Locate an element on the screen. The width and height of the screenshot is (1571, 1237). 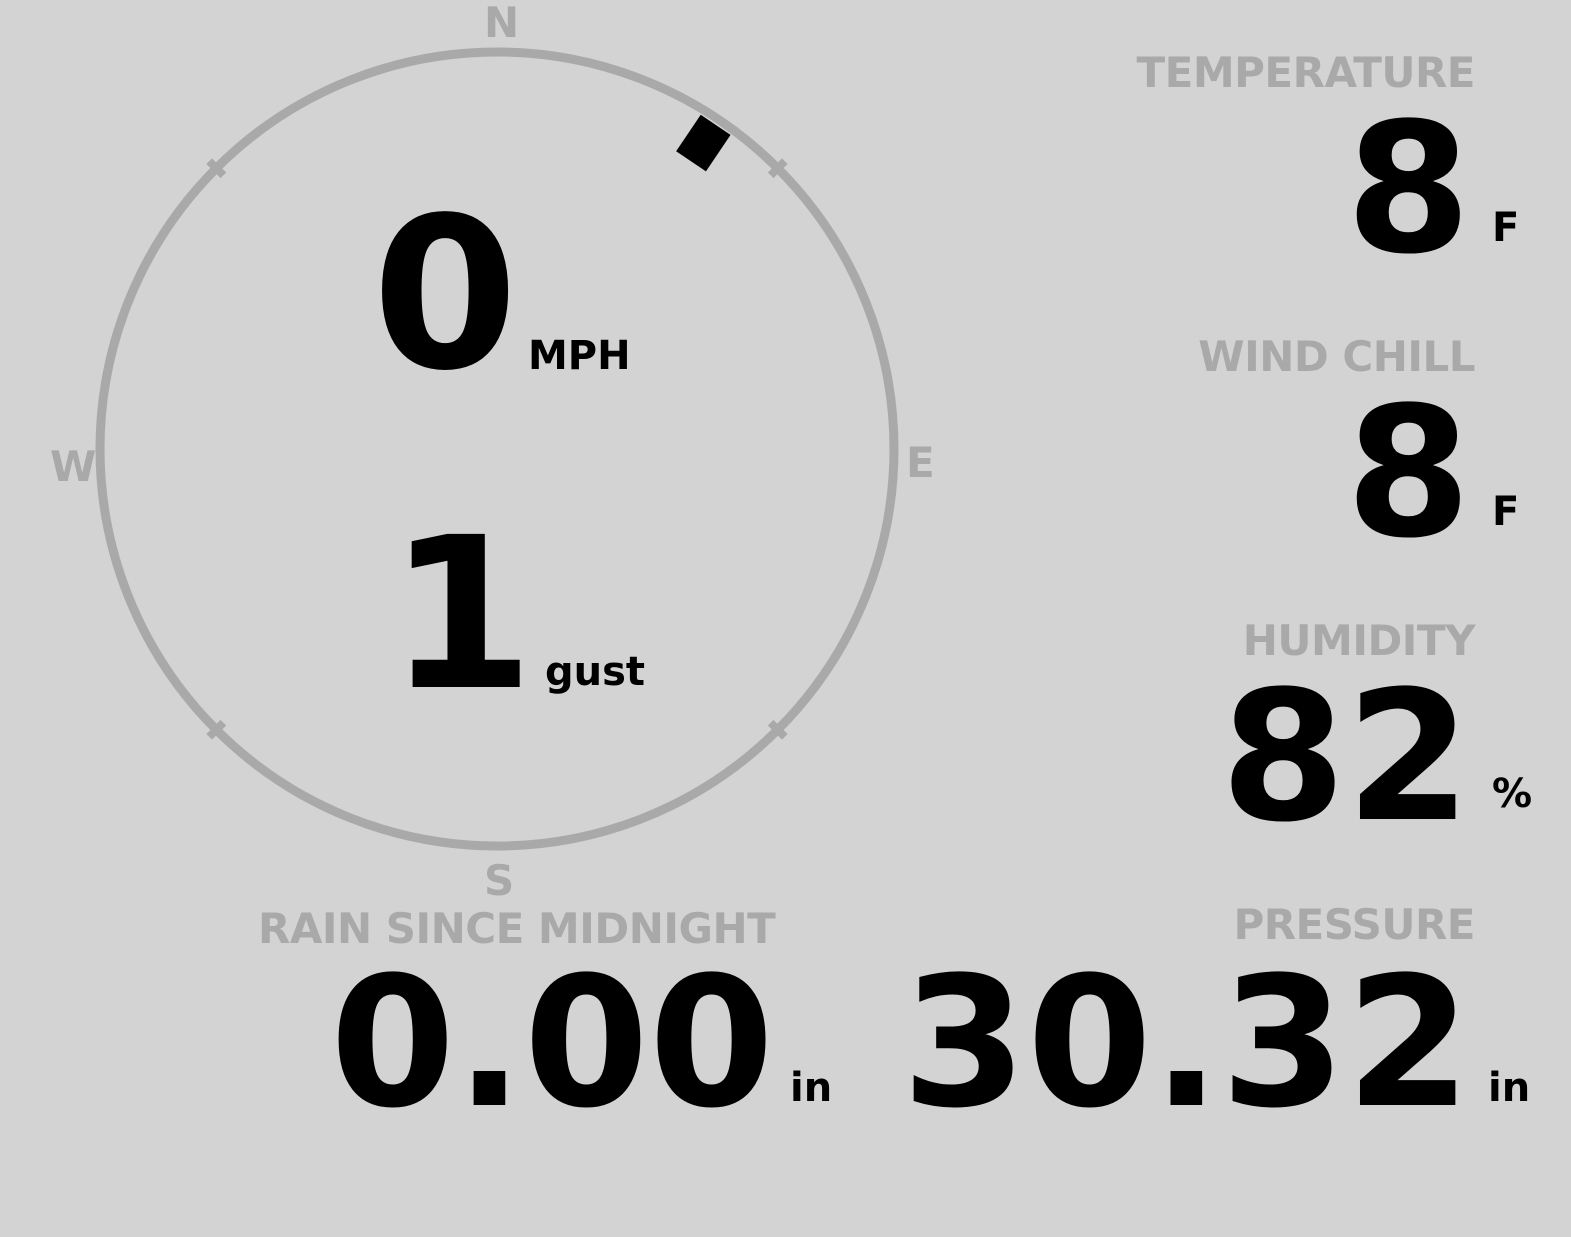
compass-west-label: W is located at coordinates (73, 466).